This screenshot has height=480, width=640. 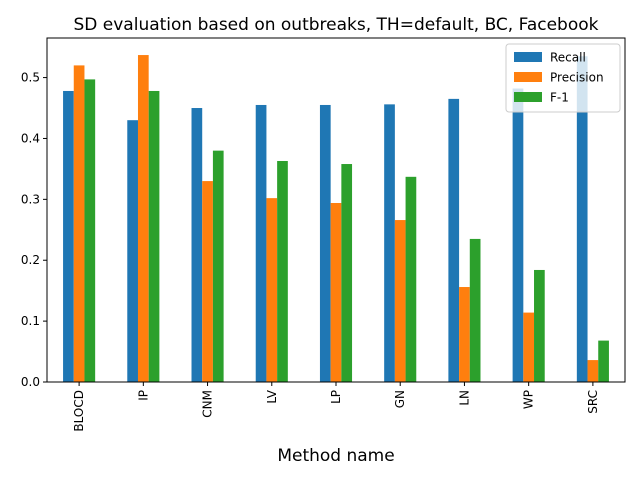 What do you see at coordinates (593, 402) in the screenshot?
I see `x-tick-label: SRC` at bounding box center [593, 402].